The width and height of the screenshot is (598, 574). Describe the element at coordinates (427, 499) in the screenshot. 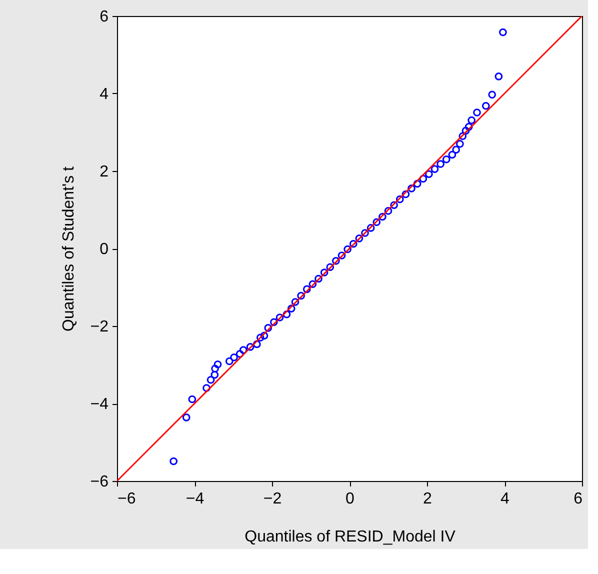

I see `x-tick-label: 2` at that location.